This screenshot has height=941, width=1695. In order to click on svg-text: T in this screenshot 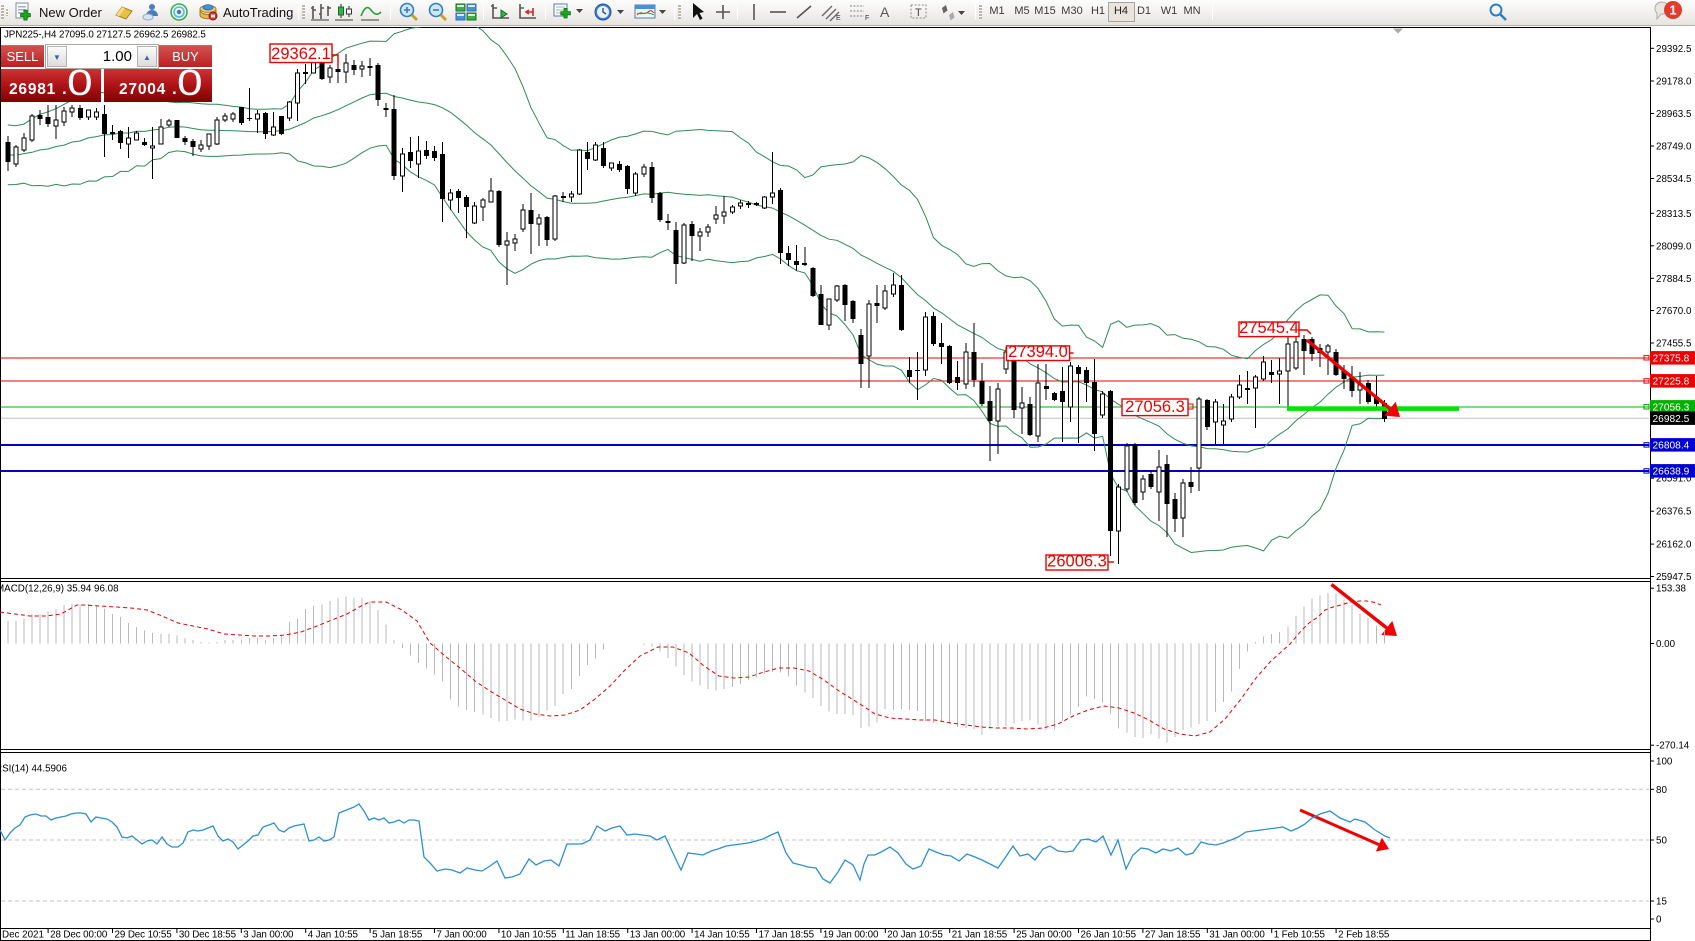, I will do `click(918, 13)`.